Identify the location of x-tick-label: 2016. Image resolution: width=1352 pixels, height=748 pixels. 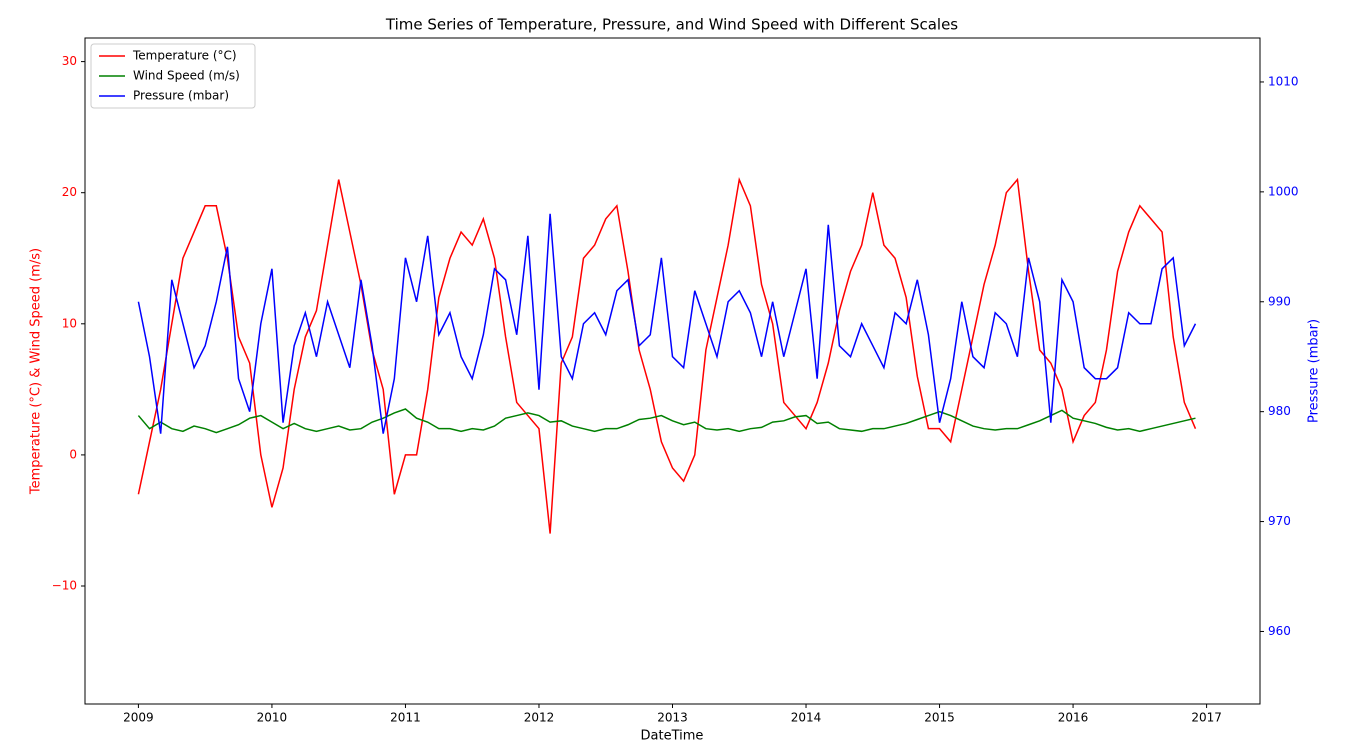
(1073, 718).